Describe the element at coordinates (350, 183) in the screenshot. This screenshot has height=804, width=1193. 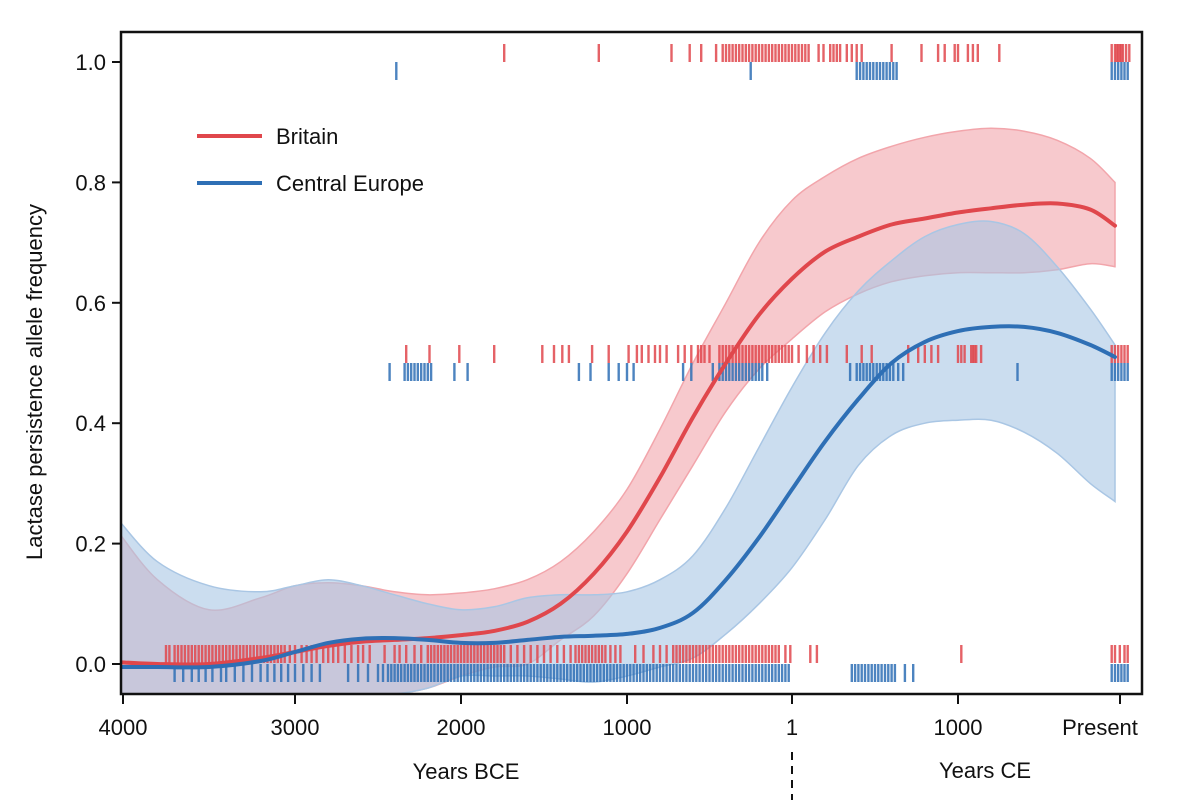
I see `legend-label-central-europe: Central Europe` at that location.